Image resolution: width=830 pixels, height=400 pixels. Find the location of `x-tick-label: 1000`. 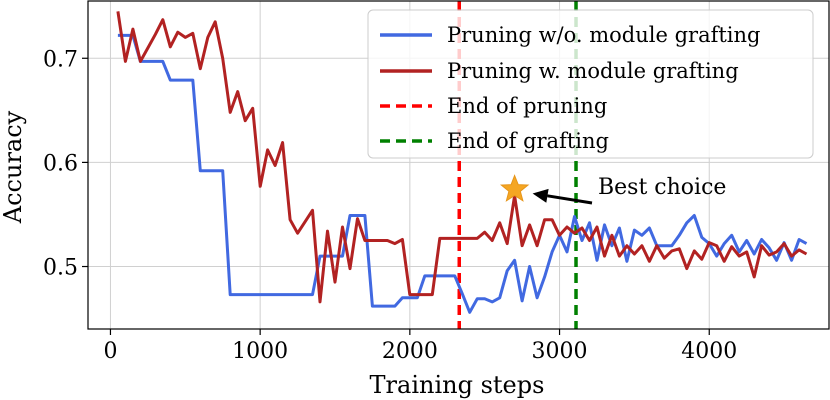

x-tick-label: 1000 is located at coordinates (260, 351).